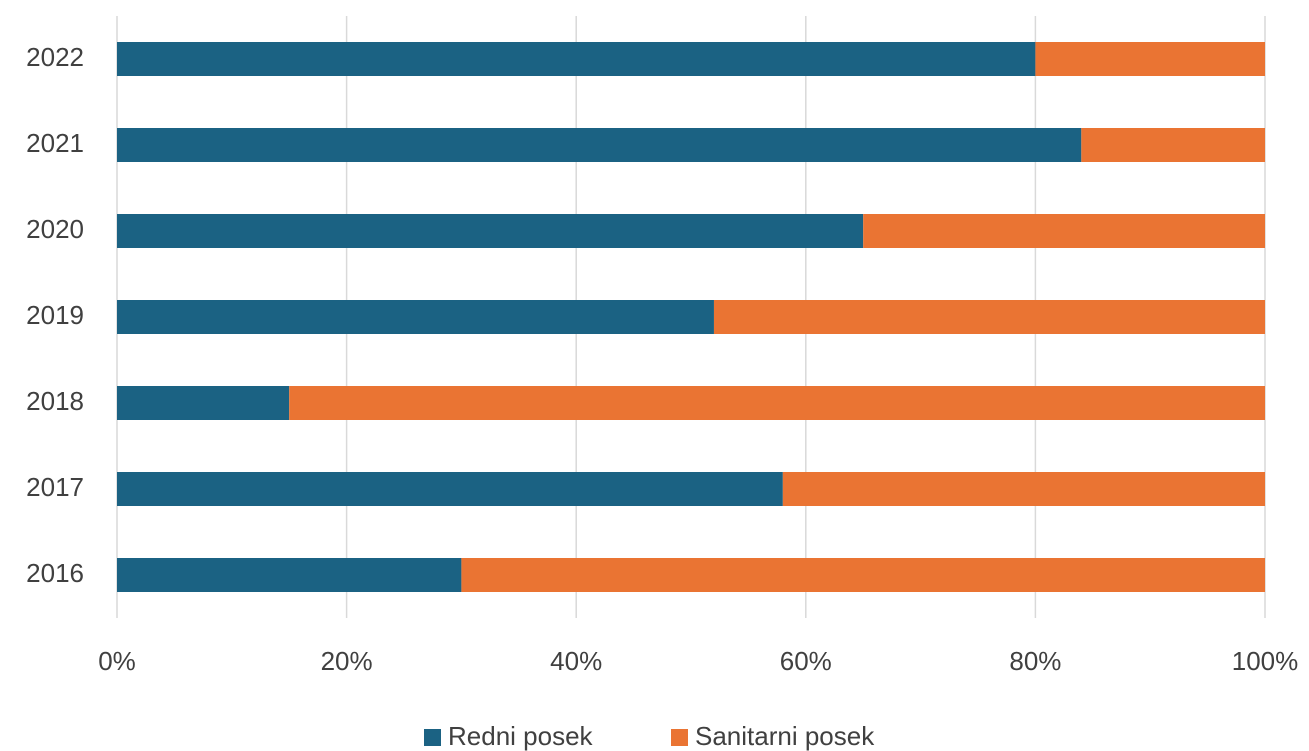 This screenshot has width=1309, height=751. What do you see at coordinates (521, 736) in the screenshot?
I see `legend-label: Redni posek` at bounding box center [521, 736].